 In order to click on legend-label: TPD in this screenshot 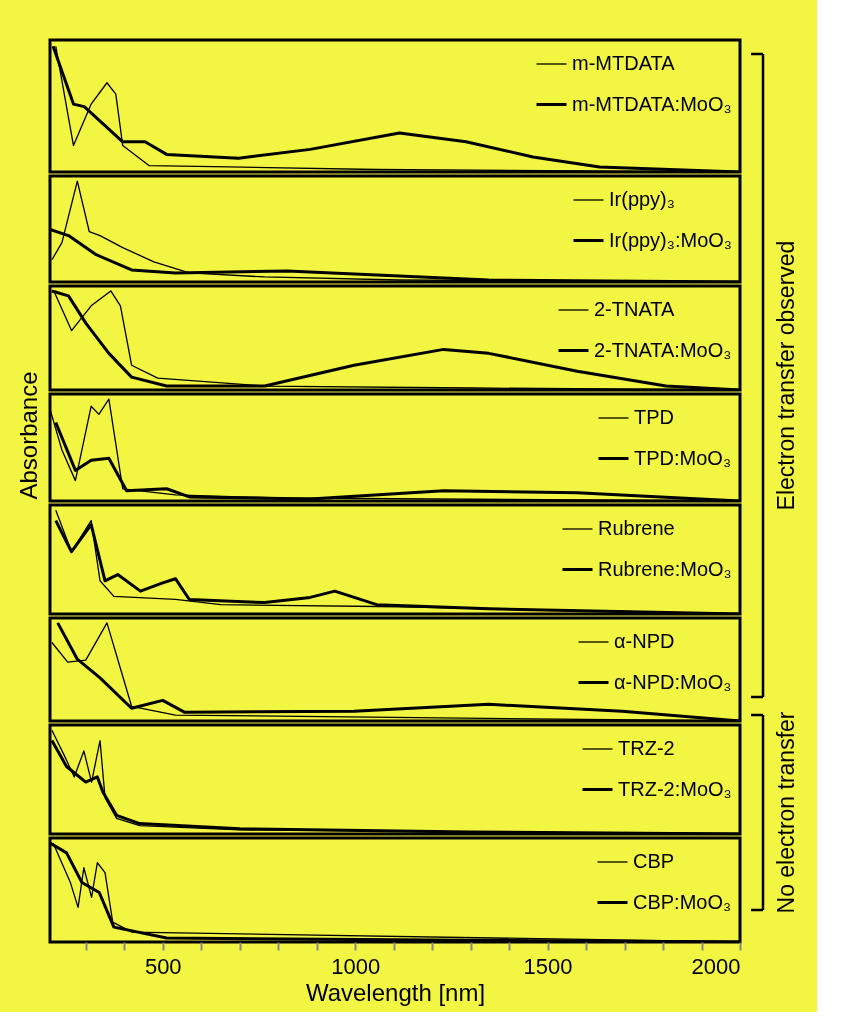, I will do `click(654, 417)`.